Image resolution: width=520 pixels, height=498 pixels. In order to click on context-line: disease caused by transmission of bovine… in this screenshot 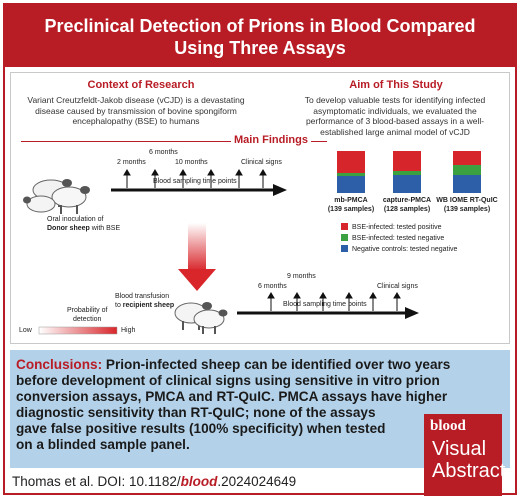, I will do `click(136, 110)`.